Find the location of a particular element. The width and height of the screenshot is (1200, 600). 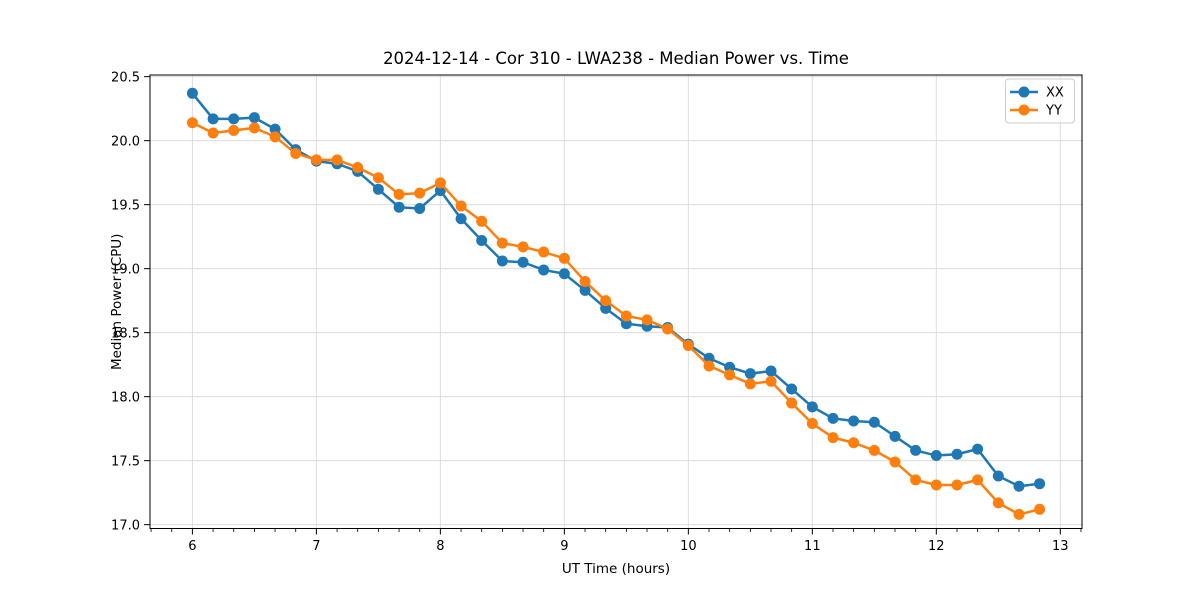

x-axis-label: UT Time (hours) is located at coordinates (616, 569).